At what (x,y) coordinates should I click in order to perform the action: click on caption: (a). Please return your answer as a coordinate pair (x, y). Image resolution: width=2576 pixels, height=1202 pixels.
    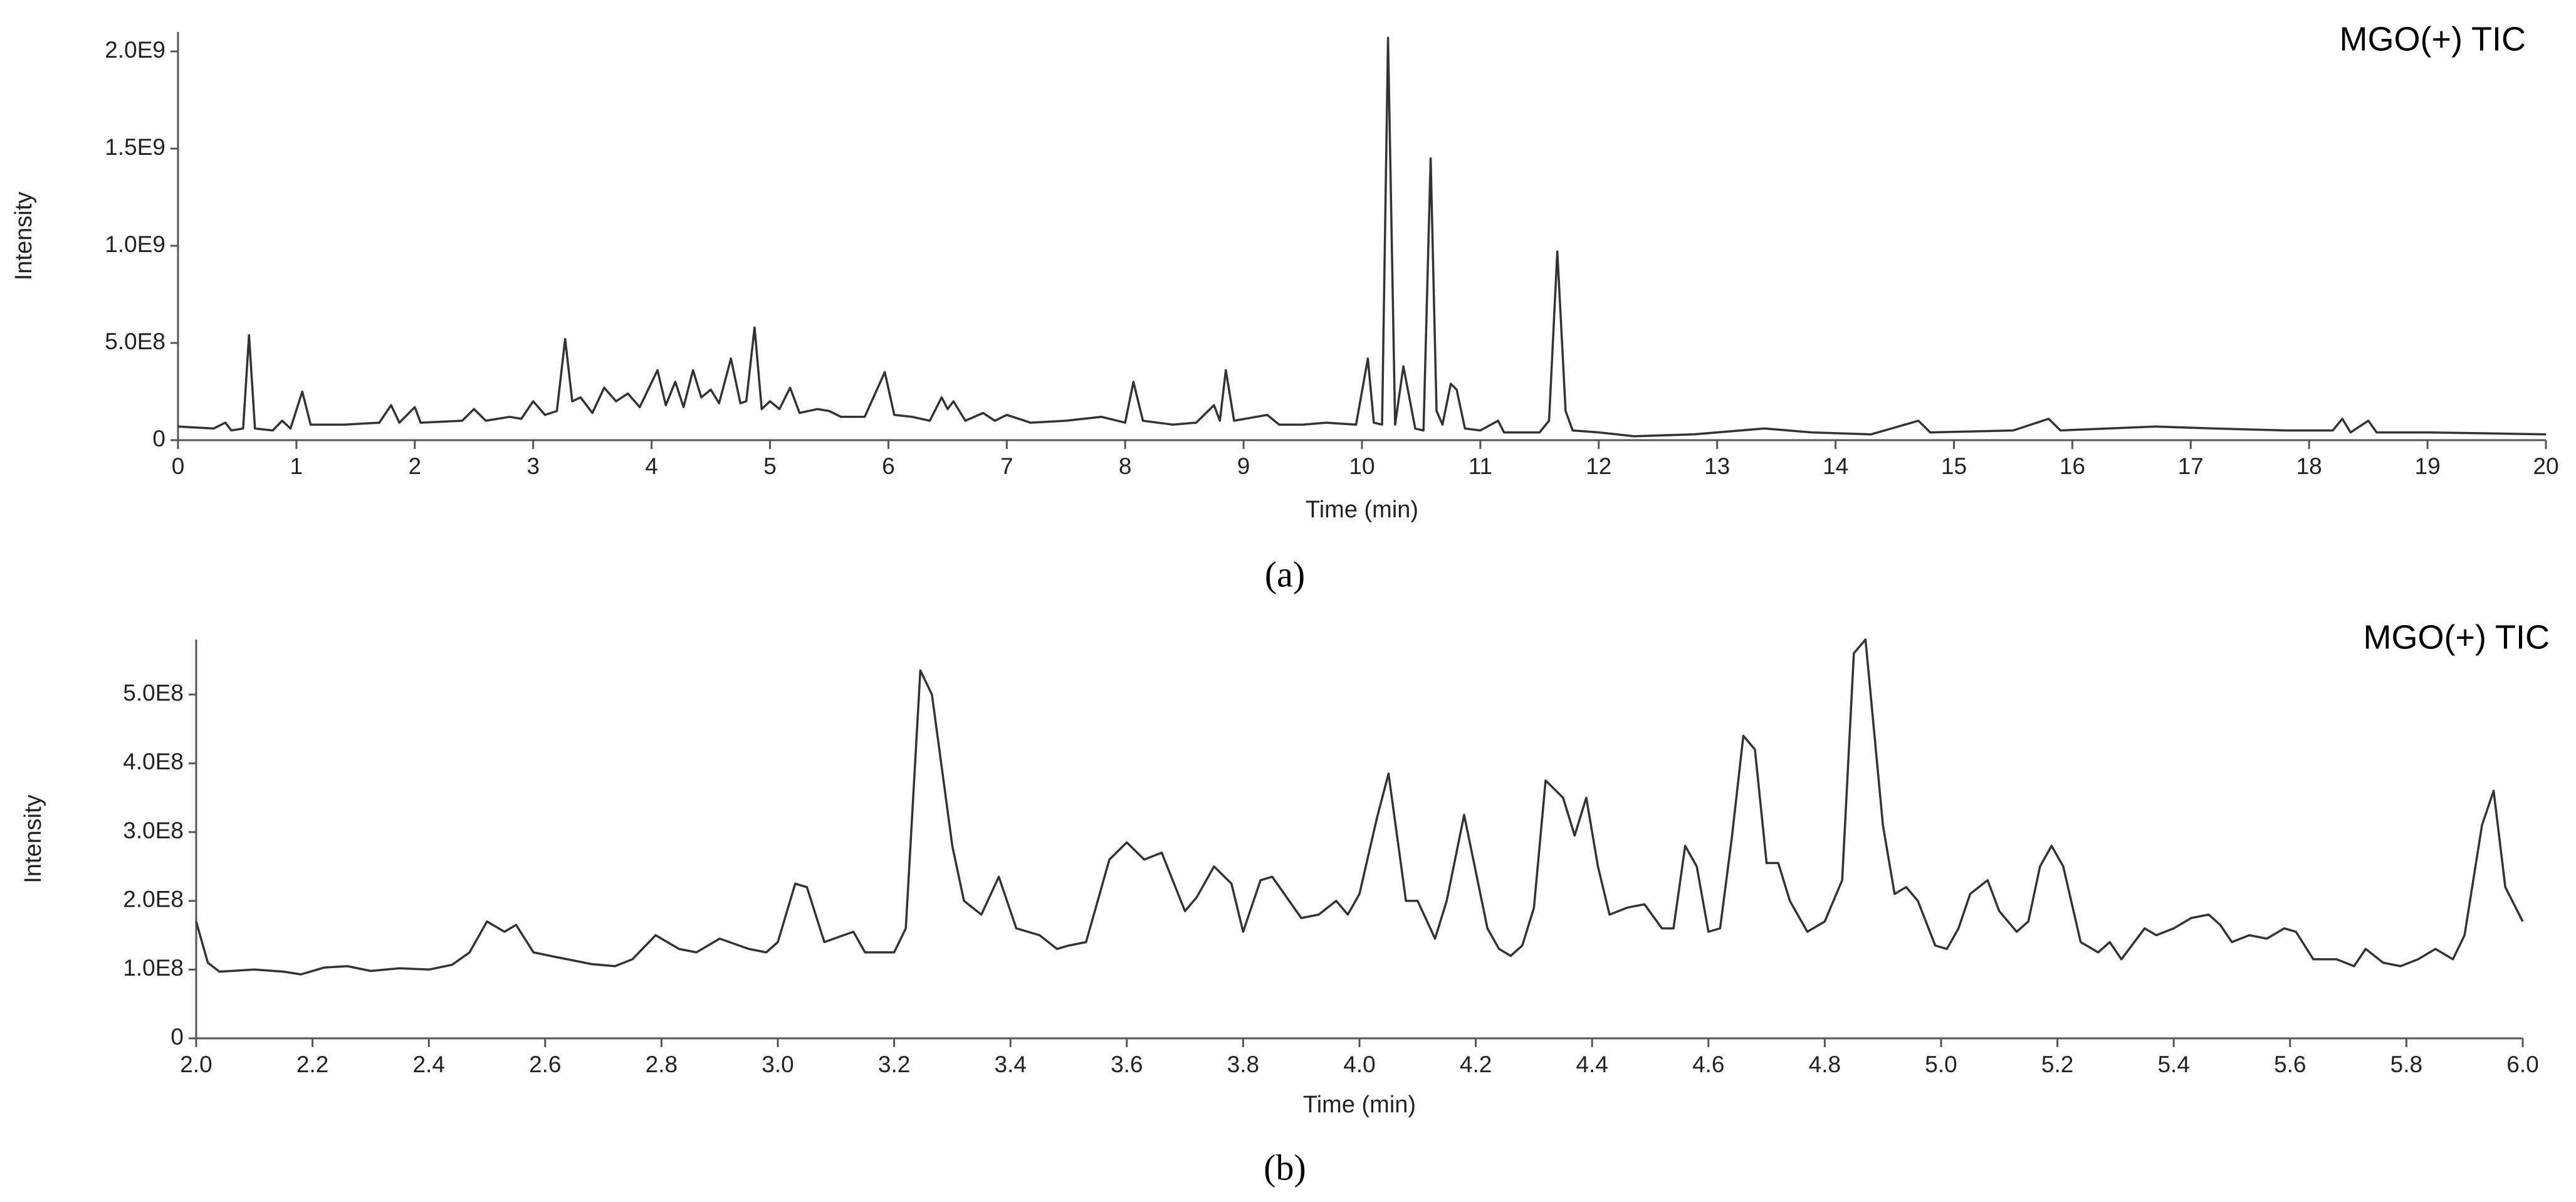
    Looking at the image, I should click on (1285, 574).